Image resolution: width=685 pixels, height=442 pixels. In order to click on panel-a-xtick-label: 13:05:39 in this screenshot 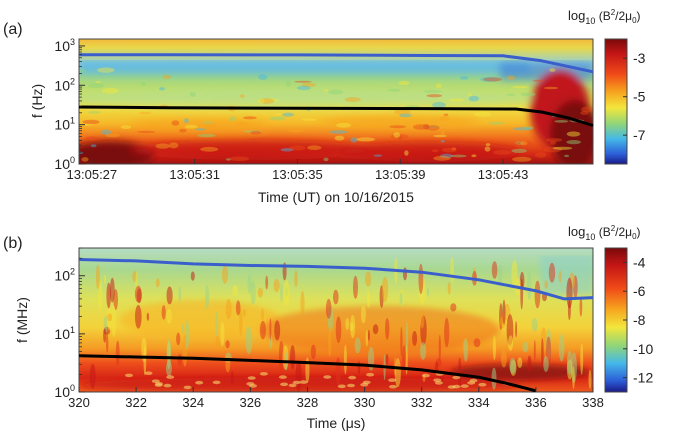, I will do `click(400, 174)`.